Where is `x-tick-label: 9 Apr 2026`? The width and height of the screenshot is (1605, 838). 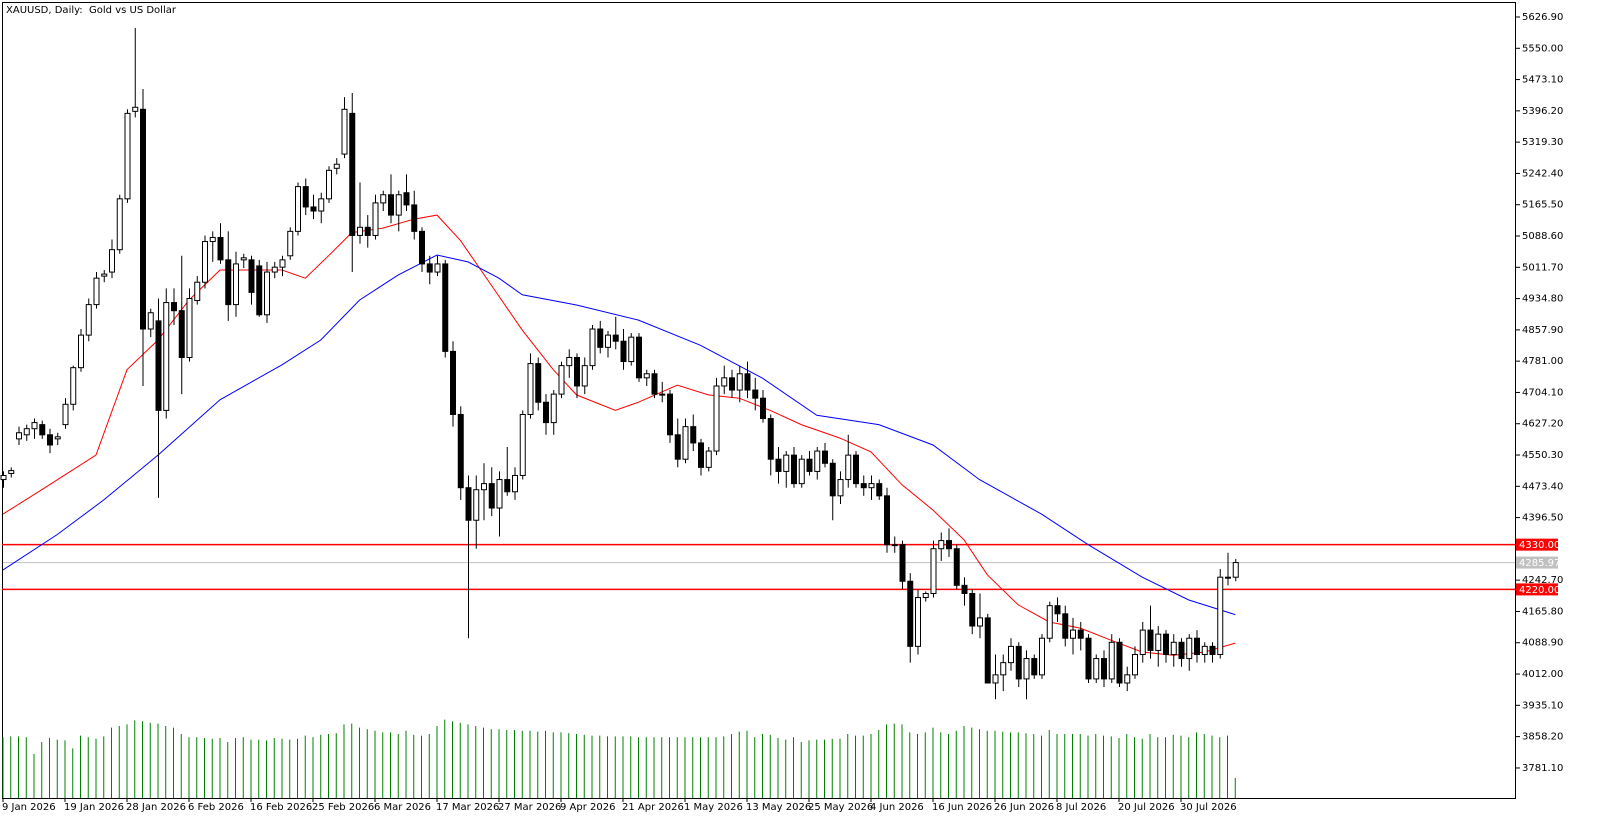 x-tick-label: 9 Apr 2026 is located at coordinates (587, 807).